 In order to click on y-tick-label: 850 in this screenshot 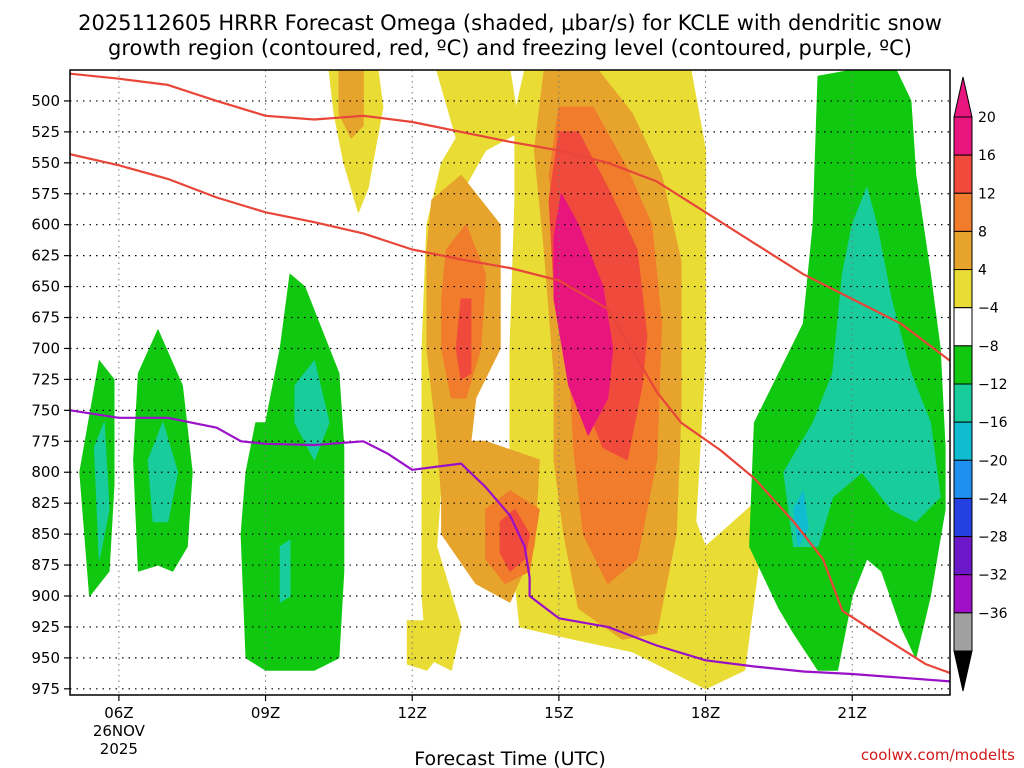, I will do `click(45, 534)`.